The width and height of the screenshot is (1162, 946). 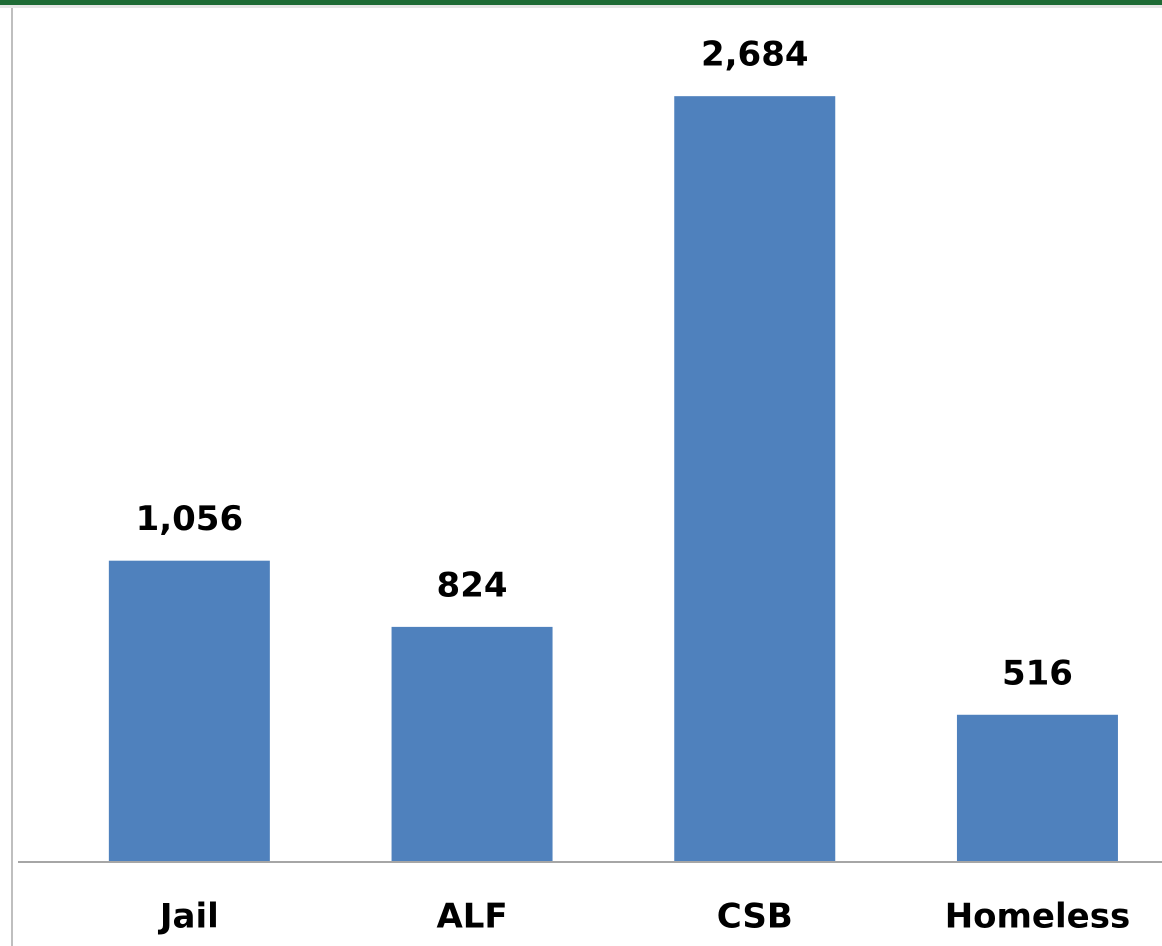 What do you see at coordinates (755, 55) in the screenshot?
I see `value-label: 2,684` at bounding box center [755, 55].